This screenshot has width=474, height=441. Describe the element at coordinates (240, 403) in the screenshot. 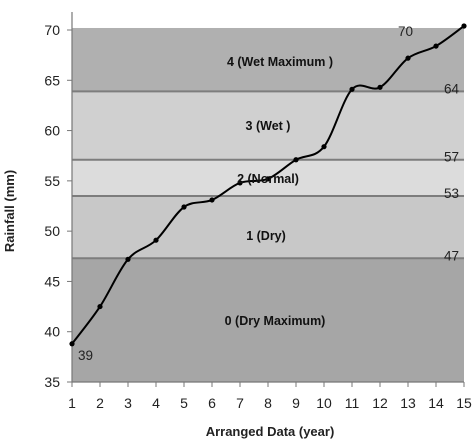

I see `x-tick-label: 7` at that location.